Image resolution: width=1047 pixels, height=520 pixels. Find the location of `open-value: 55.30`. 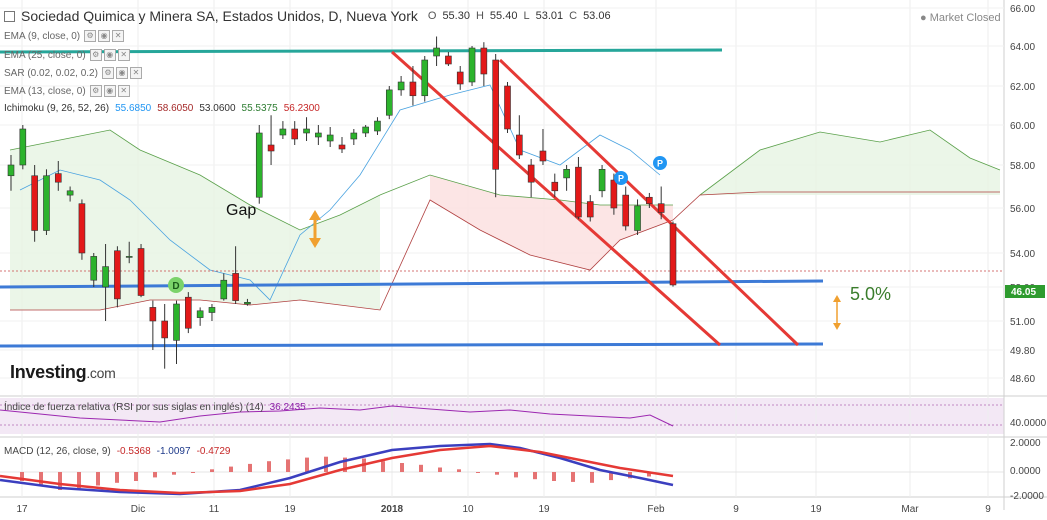

open-value: 55.30 is located at coordinates (456, 16).